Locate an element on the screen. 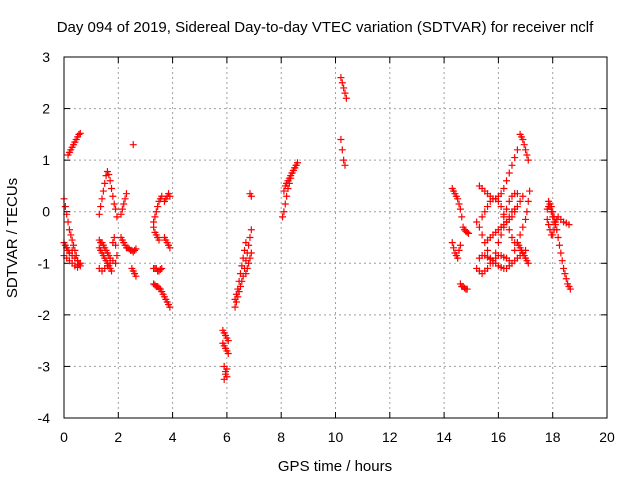  x-tick-label: 12 is located at coordinates (390, 437).